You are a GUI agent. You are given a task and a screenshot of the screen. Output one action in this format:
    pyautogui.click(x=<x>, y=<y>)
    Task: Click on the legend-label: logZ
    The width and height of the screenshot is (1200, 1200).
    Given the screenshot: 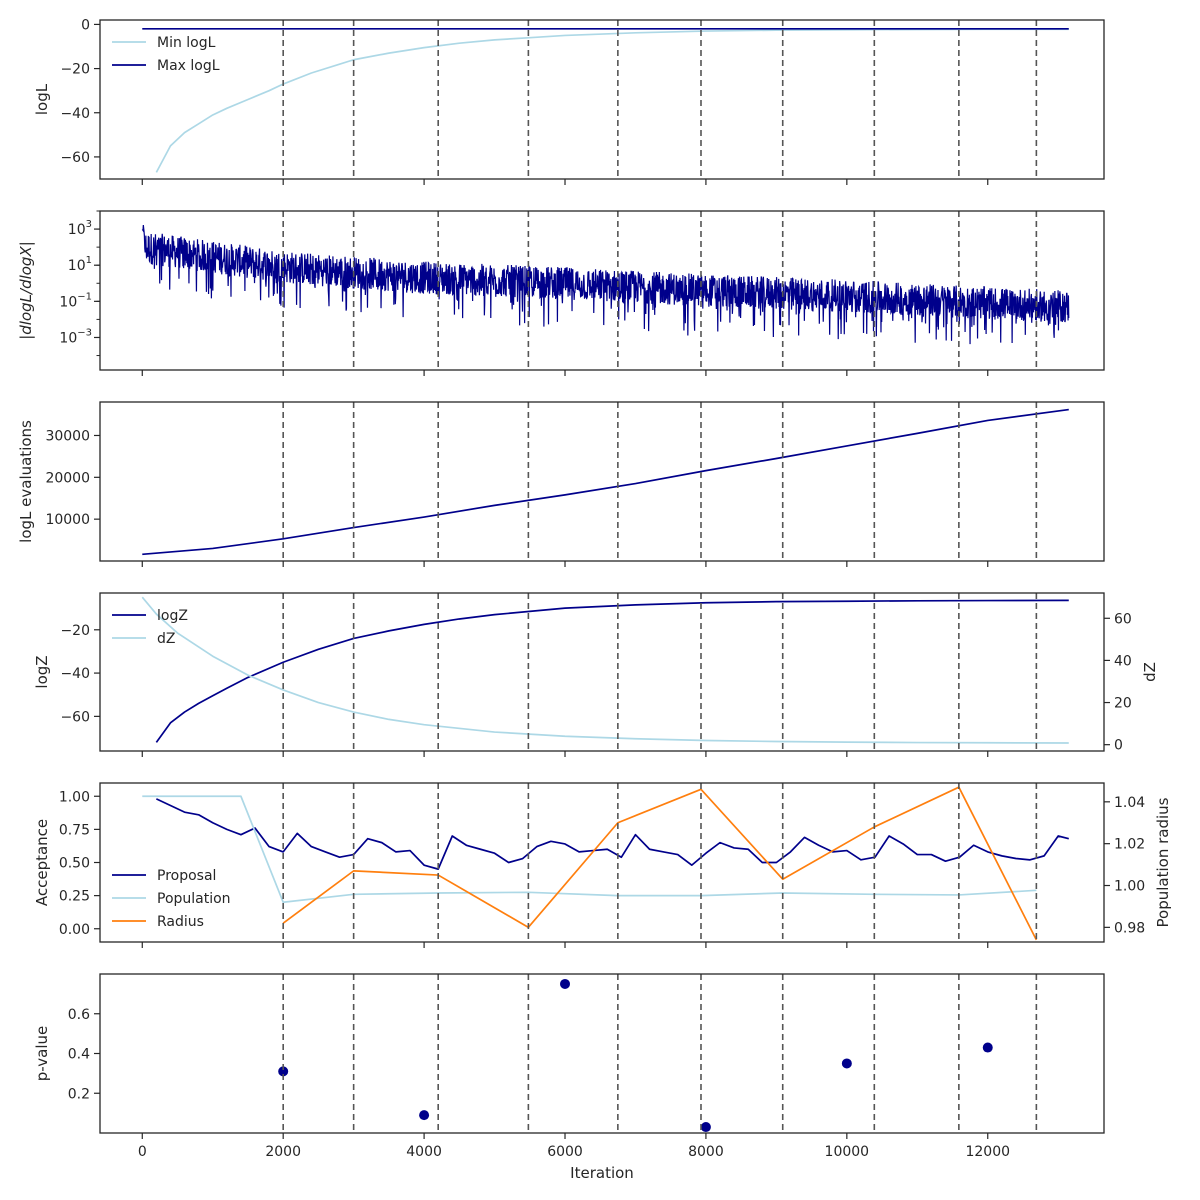 What is the action you would take?
    pyautogui.click(x=172, y=616)
    